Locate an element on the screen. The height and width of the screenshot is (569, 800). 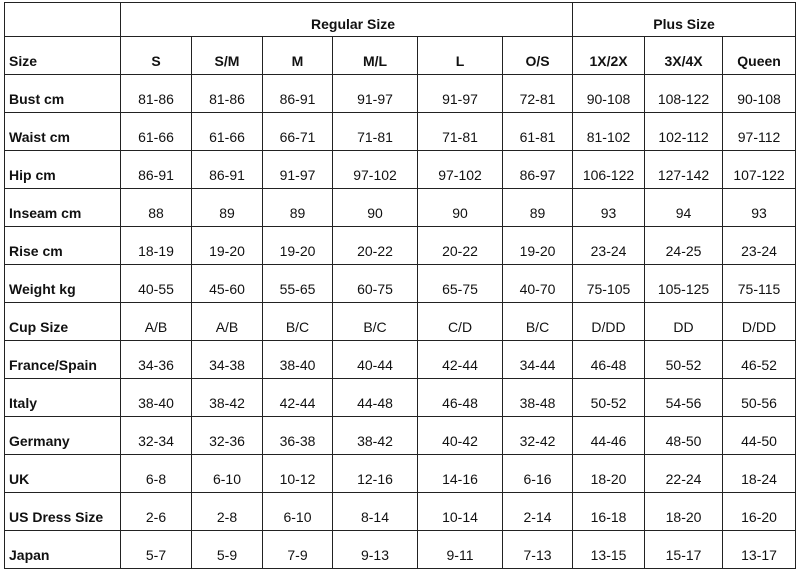
table-cell: 6-10 is located at coordinates (227, 473).